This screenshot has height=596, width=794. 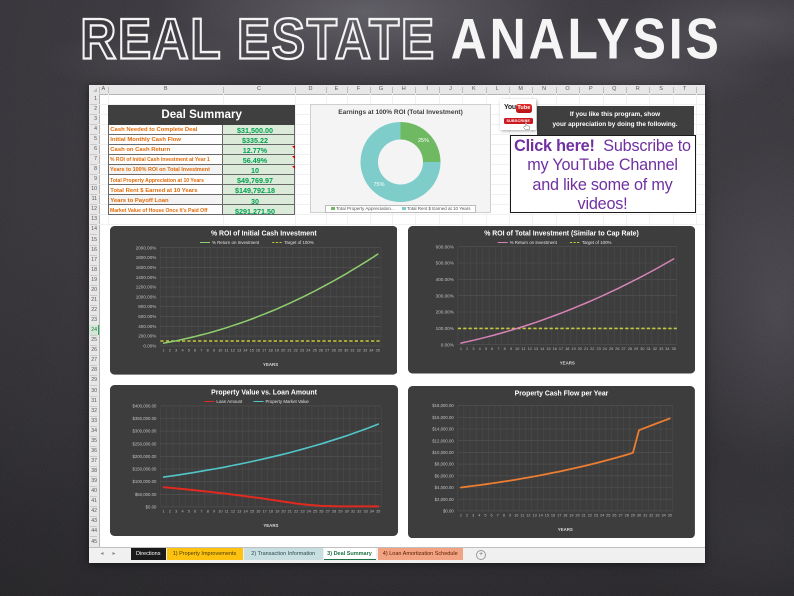 I want to click on svg-text: 33, so click(x=365, y=351).